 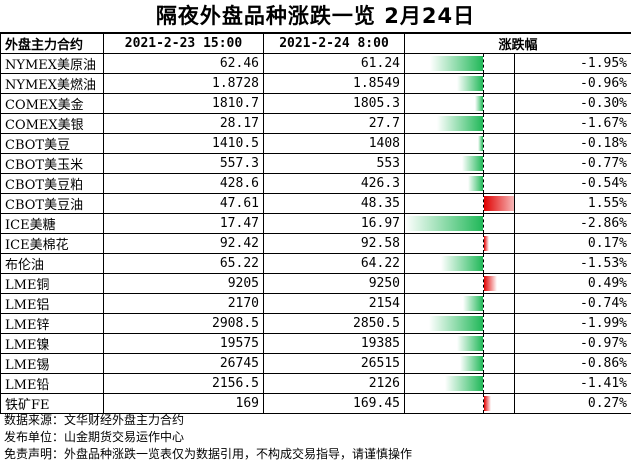 What do you see at coordinates (183, 263) in the screenshot?
I see `price-before: 65.22` at bounding box center [183, 263].